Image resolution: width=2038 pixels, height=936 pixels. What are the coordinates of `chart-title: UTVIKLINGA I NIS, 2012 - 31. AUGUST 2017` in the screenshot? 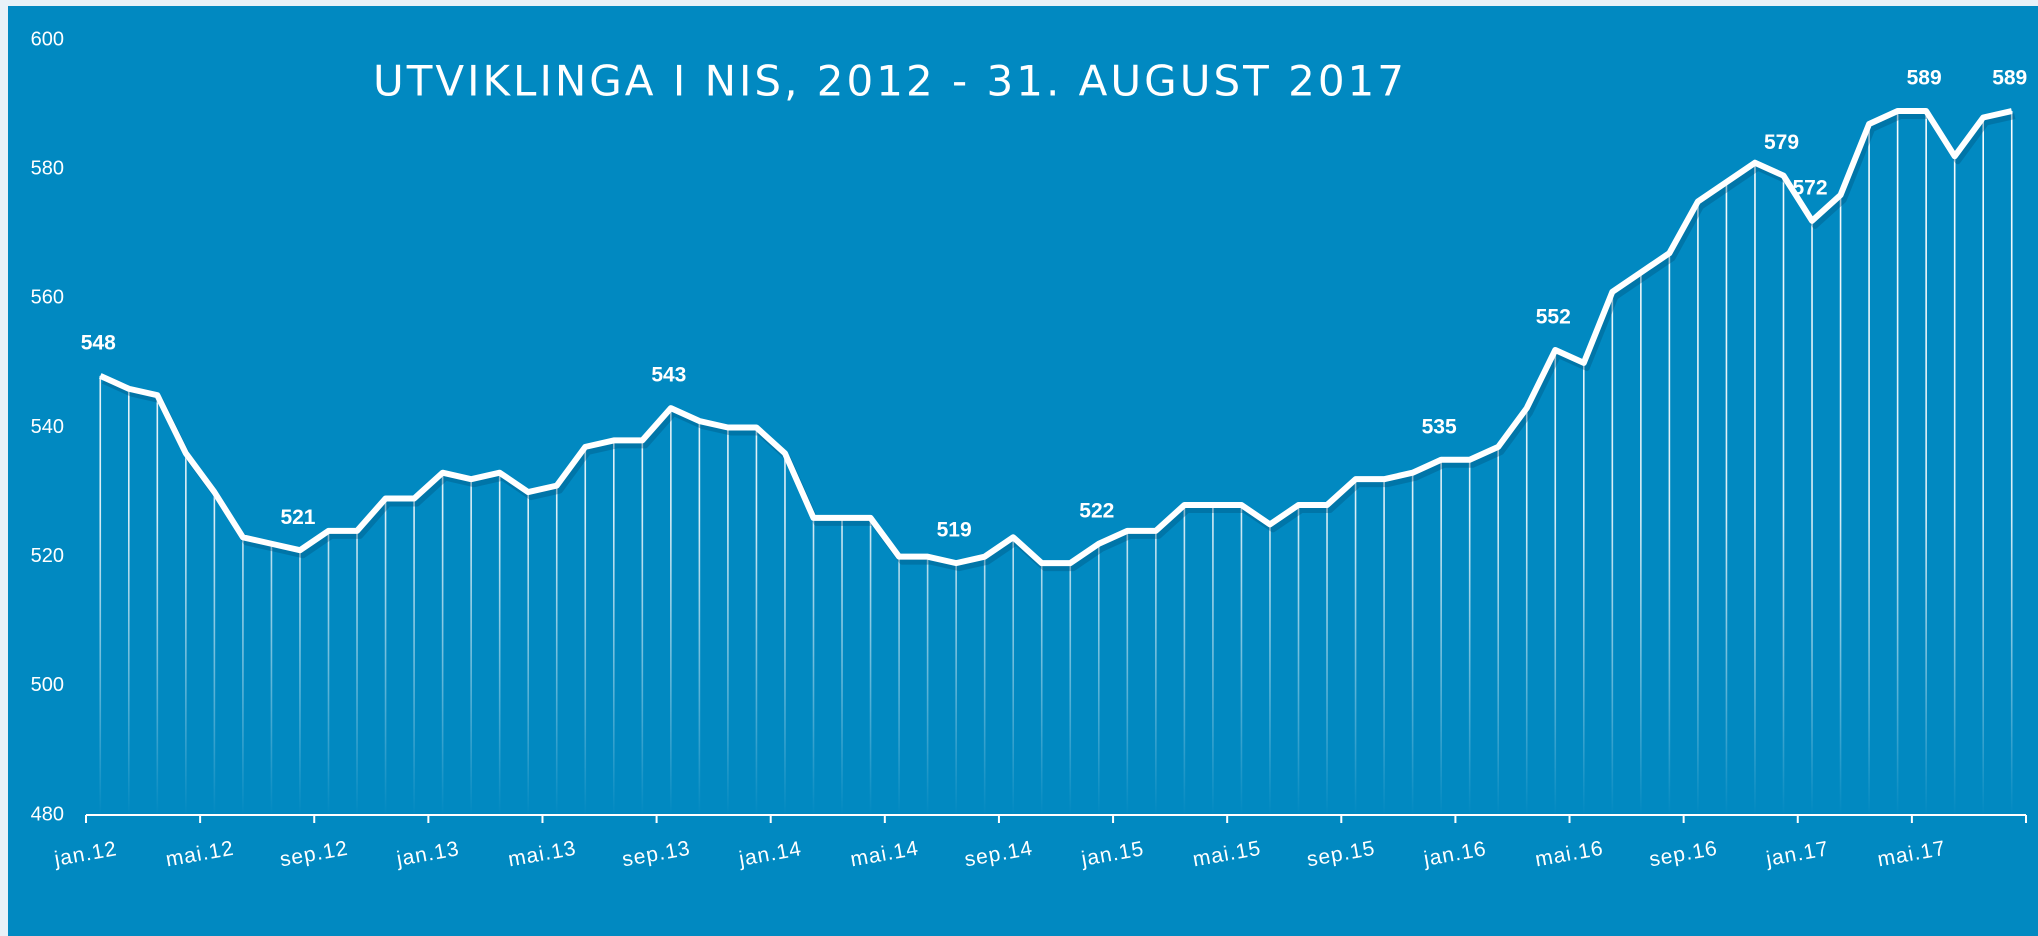 It's located at (890, 81).